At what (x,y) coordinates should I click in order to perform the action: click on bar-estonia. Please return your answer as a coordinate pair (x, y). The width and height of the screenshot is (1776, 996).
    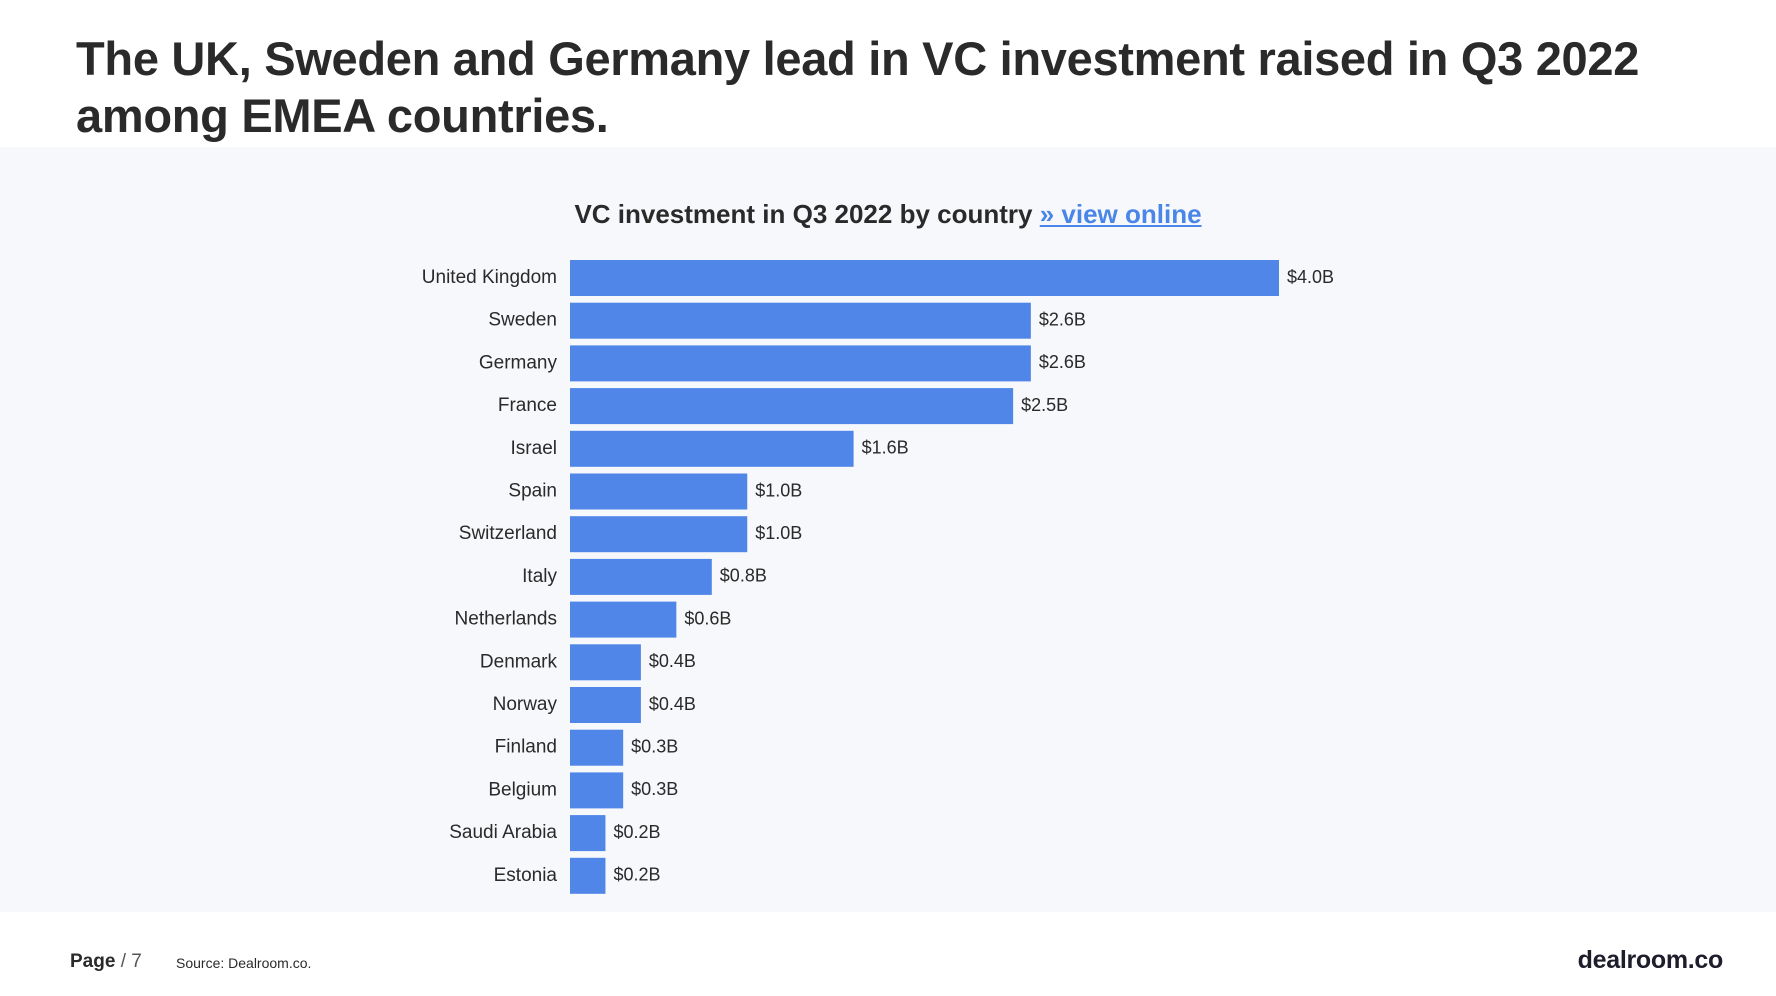
    Looking at the image, I should click on (588, 875).